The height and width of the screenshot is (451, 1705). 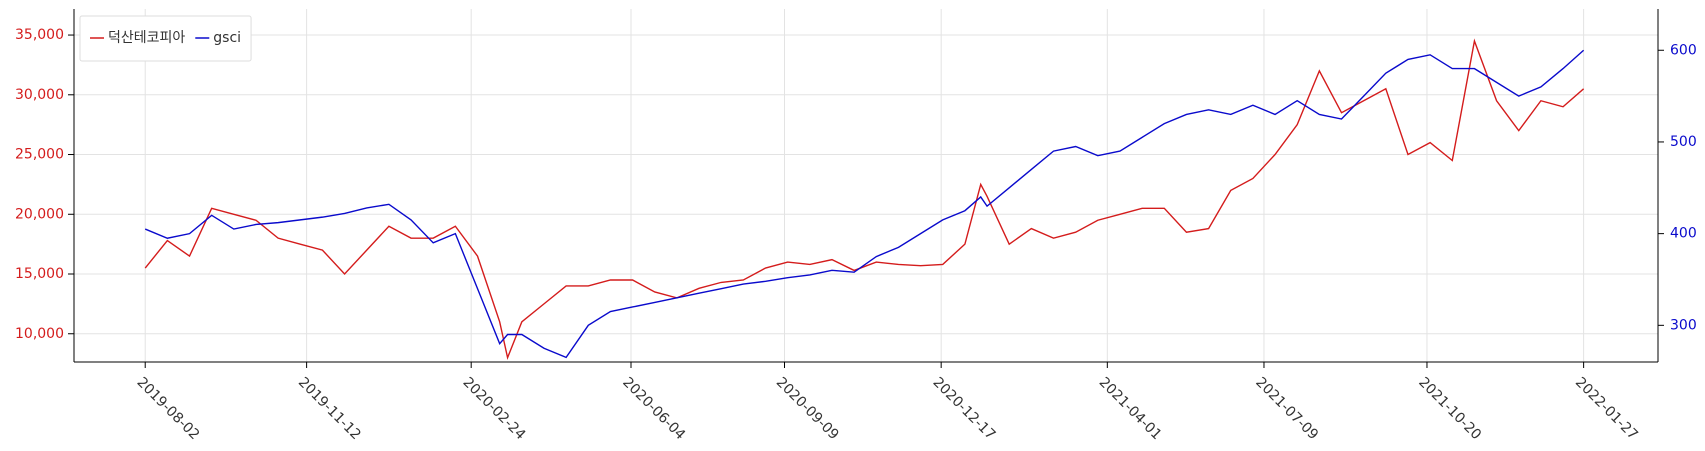 I want to click on legend-box, so click(x=165, y=38).